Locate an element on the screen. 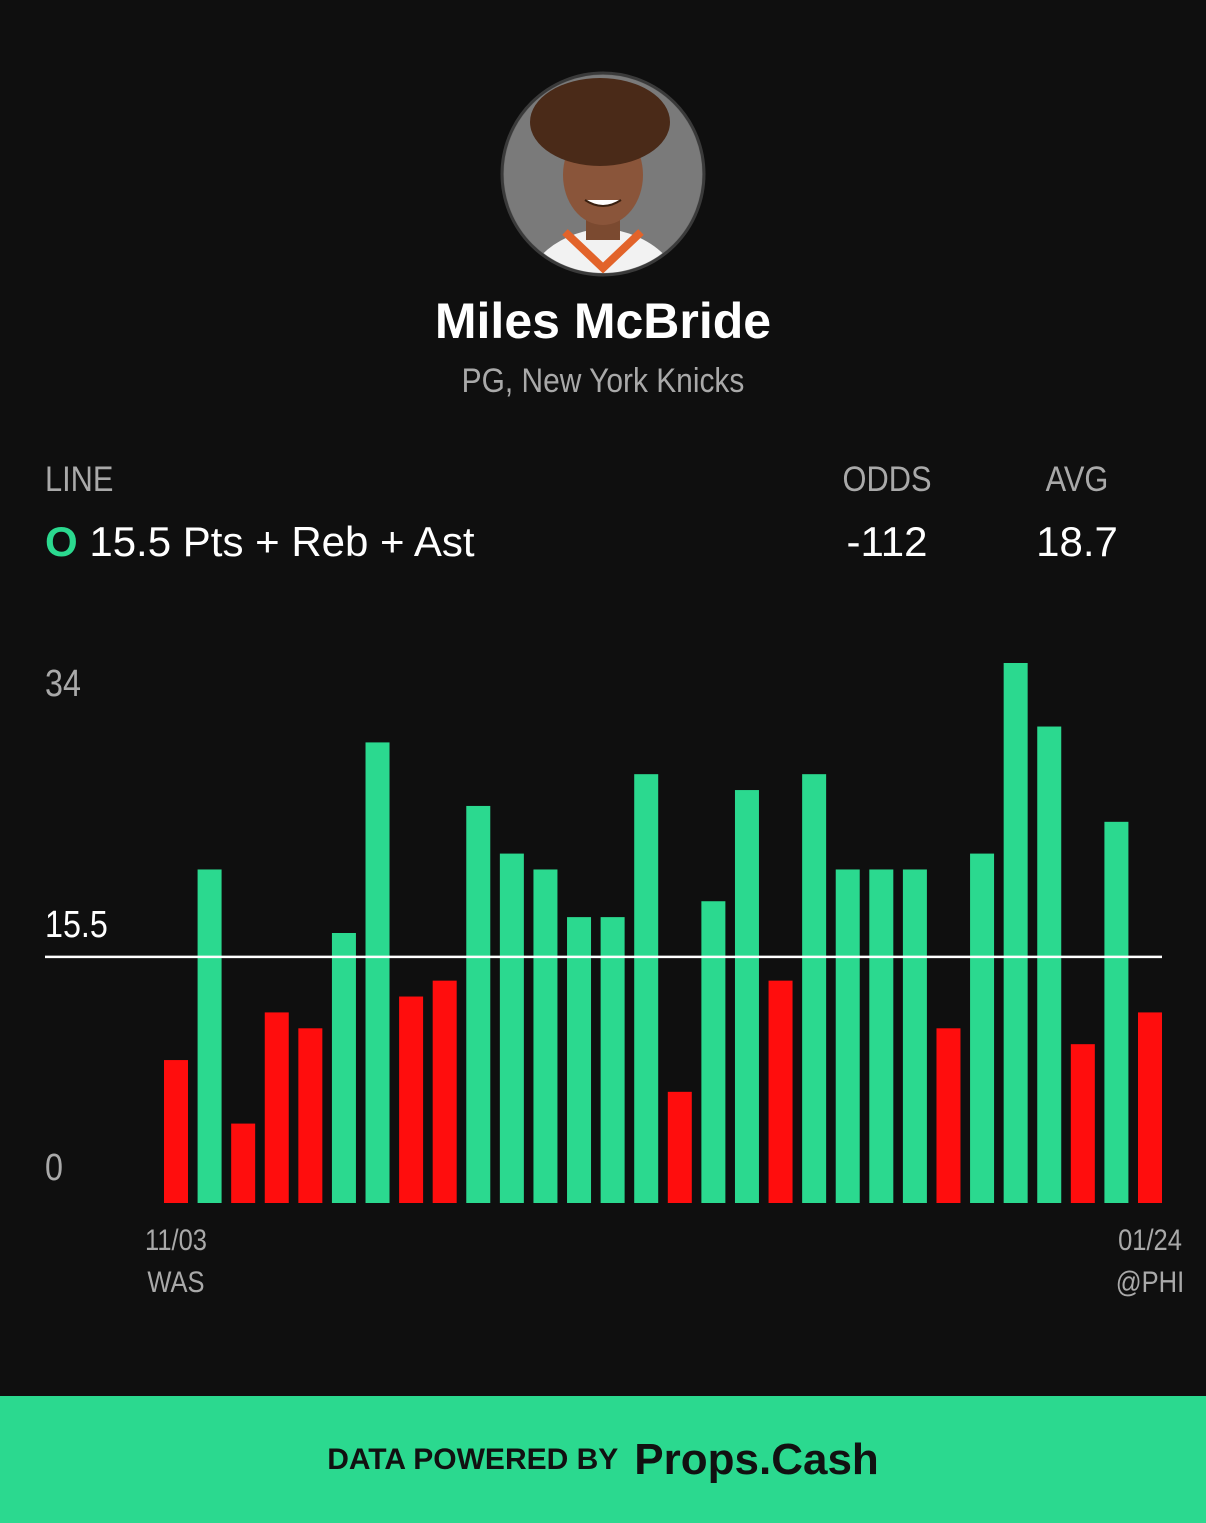 This screenshot has height=1523, width=1206. line-value: O 15.5 Pts + Reb + Ast is located at coordinates (260, 542).